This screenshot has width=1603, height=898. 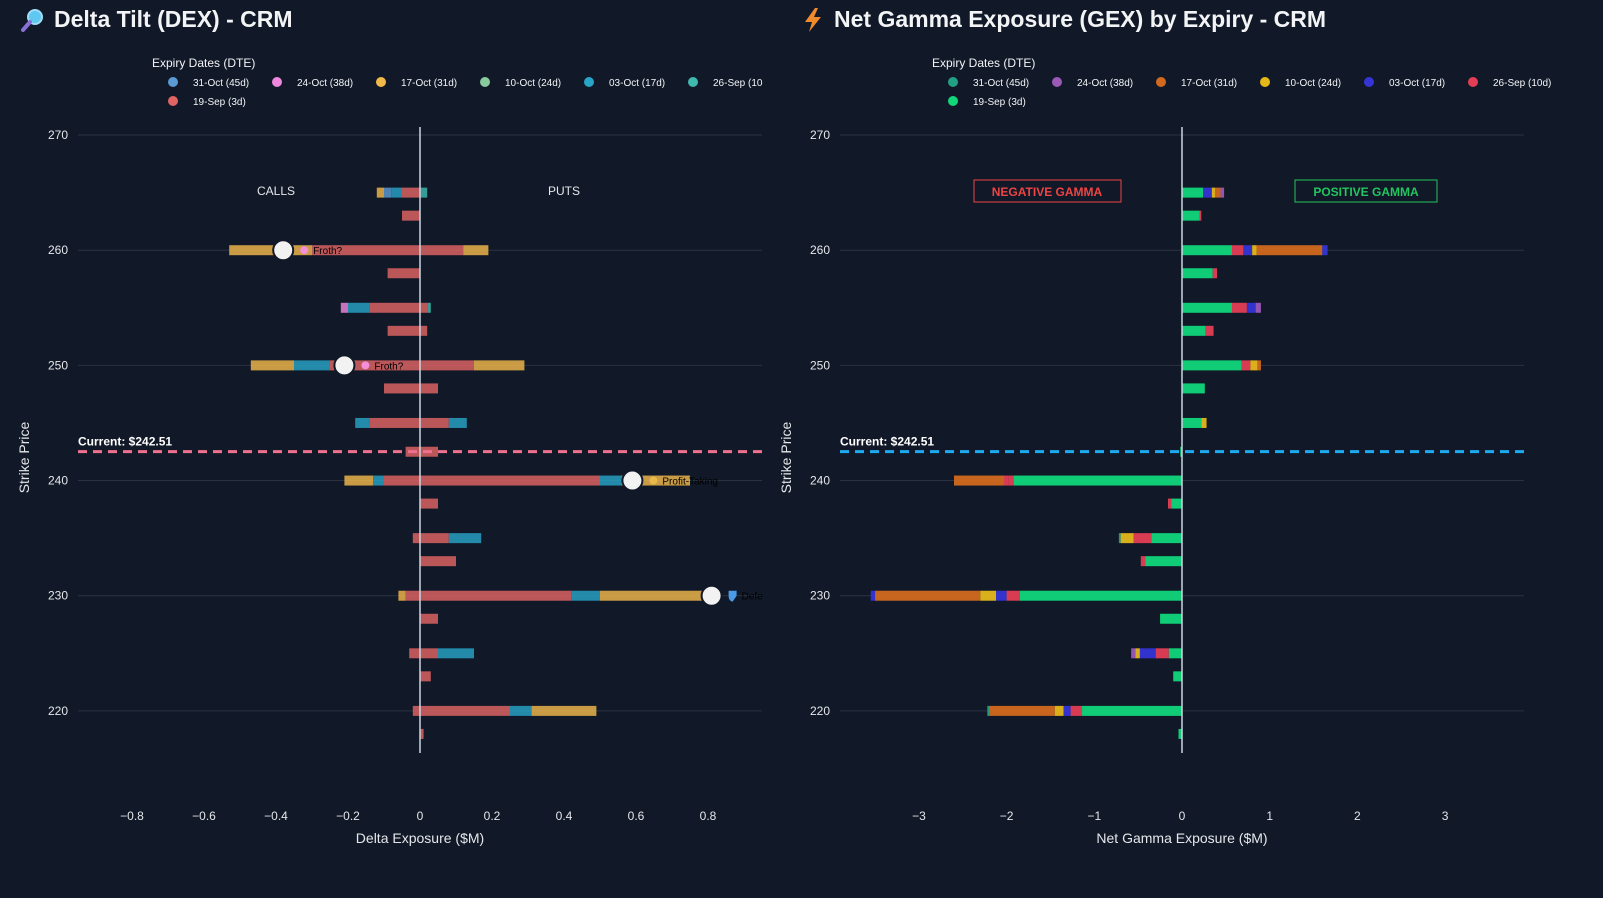 What do you see at coordinates (1007, 816) in the screenshot?
I see `x-tick-label: −2` at bounding box center [1007, 816].